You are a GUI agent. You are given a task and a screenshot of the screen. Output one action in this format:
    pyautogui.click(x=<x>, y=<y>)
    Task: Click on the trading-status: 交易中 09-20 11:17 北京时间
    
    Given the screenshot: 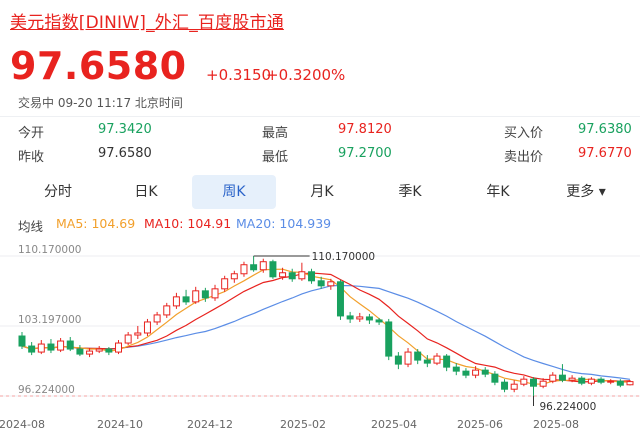 What is the action you would take?
    pyautogui.click(x=100, y=103)
    